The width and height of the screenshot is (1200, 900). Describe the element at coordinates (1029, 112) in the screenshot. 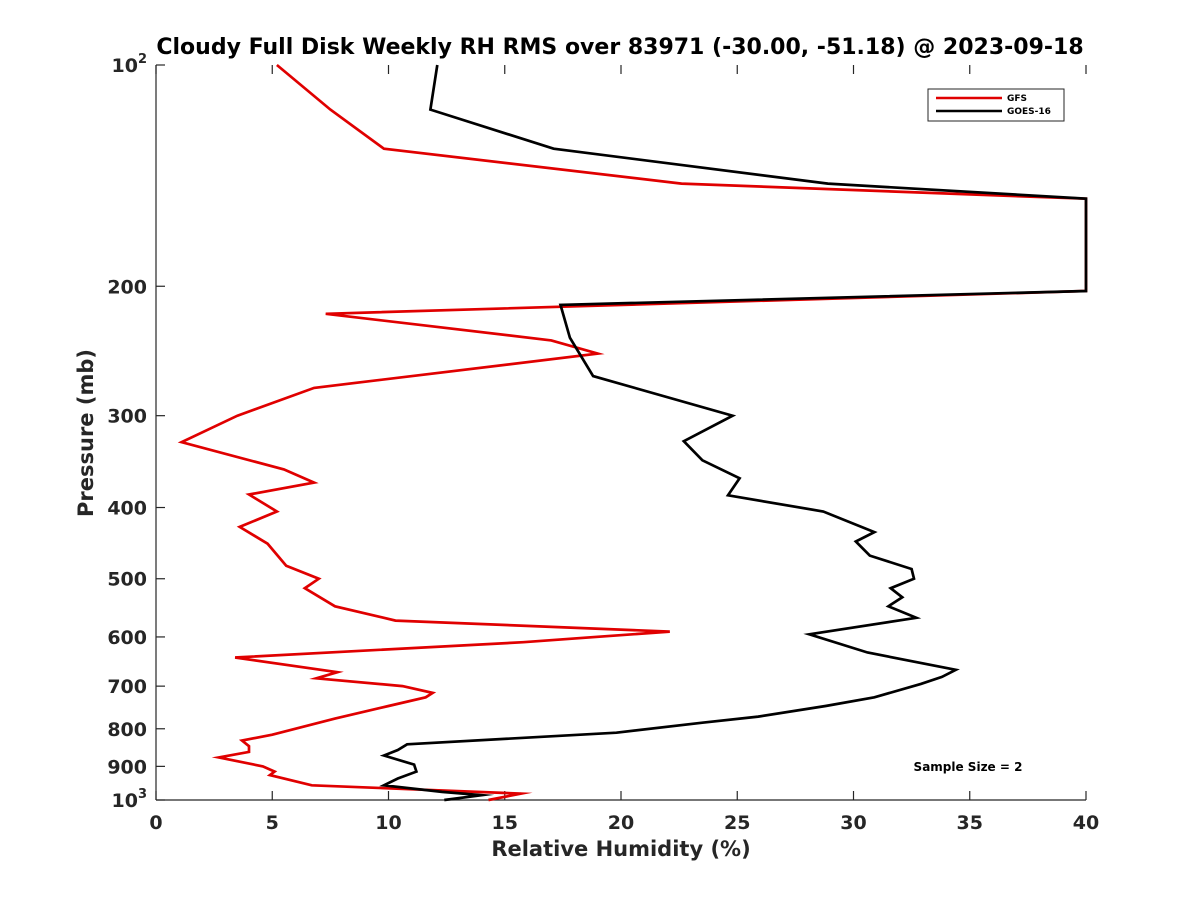

I see `legend-label-goes-16: GOES-16` at that location.